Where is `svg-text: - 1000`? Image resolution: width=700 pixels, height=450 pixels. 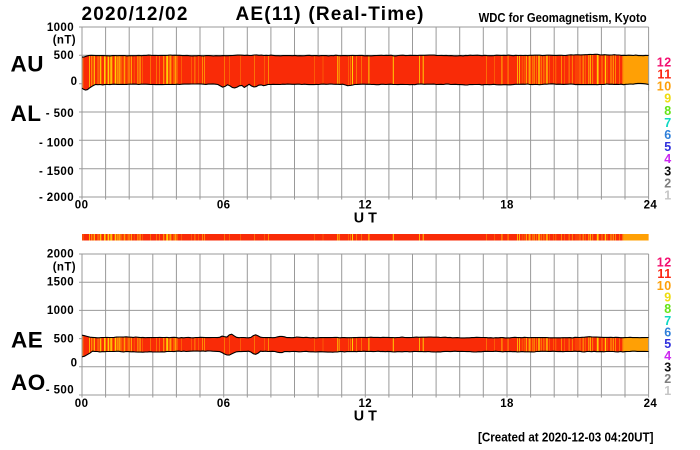
svg-text: - 1000 is located at coordinates (56, 144).